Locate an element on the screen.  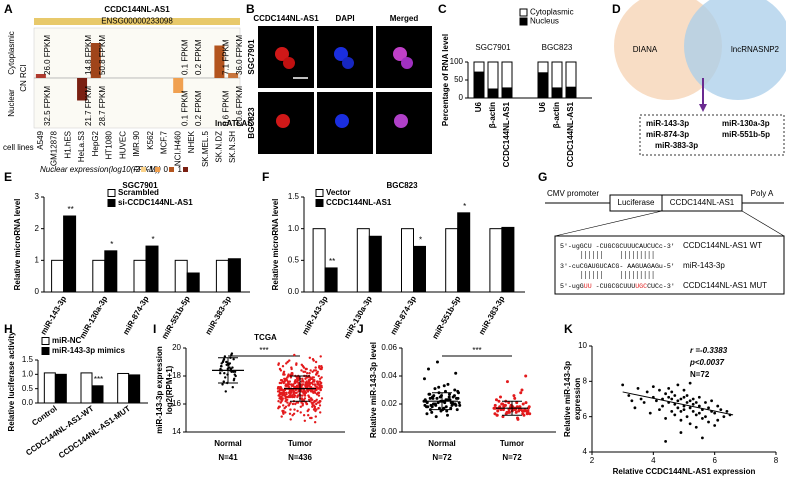
y-tick-label: 0.06 is located at coordinates (389, 347).